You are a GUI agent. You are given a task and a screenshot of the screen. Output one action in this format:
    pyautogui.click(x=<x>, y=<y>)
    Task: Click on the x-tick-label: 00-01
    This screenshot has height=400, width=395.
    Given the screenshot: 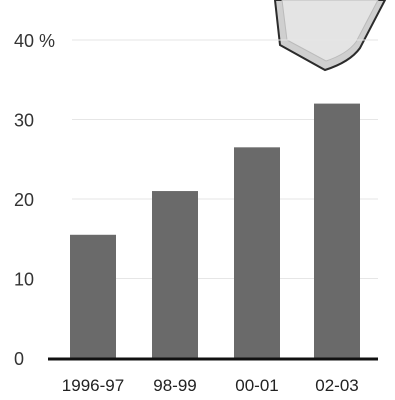 What is the action you would take?
    pyautogui.click(x=256, y=385)
    